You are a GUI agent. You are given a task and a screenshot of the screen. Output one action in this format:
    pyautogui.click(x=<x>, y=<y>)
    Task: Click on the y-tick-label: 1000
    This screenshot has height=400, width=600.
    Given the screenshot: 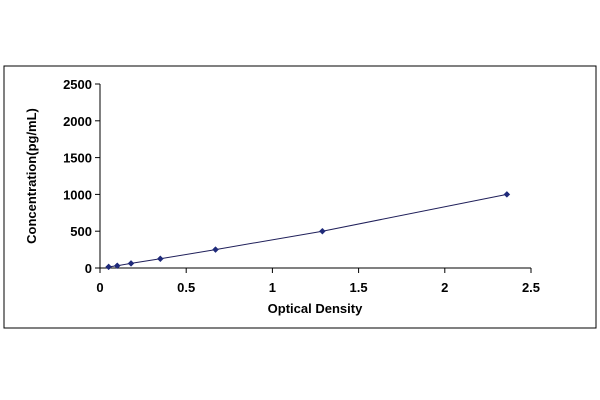 What is the action you would take?
    pyautogui.click(x=77, y=194)
    